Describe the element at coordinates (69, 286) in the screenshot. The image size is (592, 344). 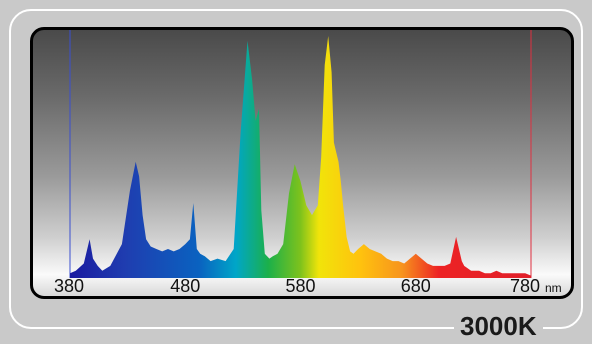
I see `x-tick-label: 380` at that location.